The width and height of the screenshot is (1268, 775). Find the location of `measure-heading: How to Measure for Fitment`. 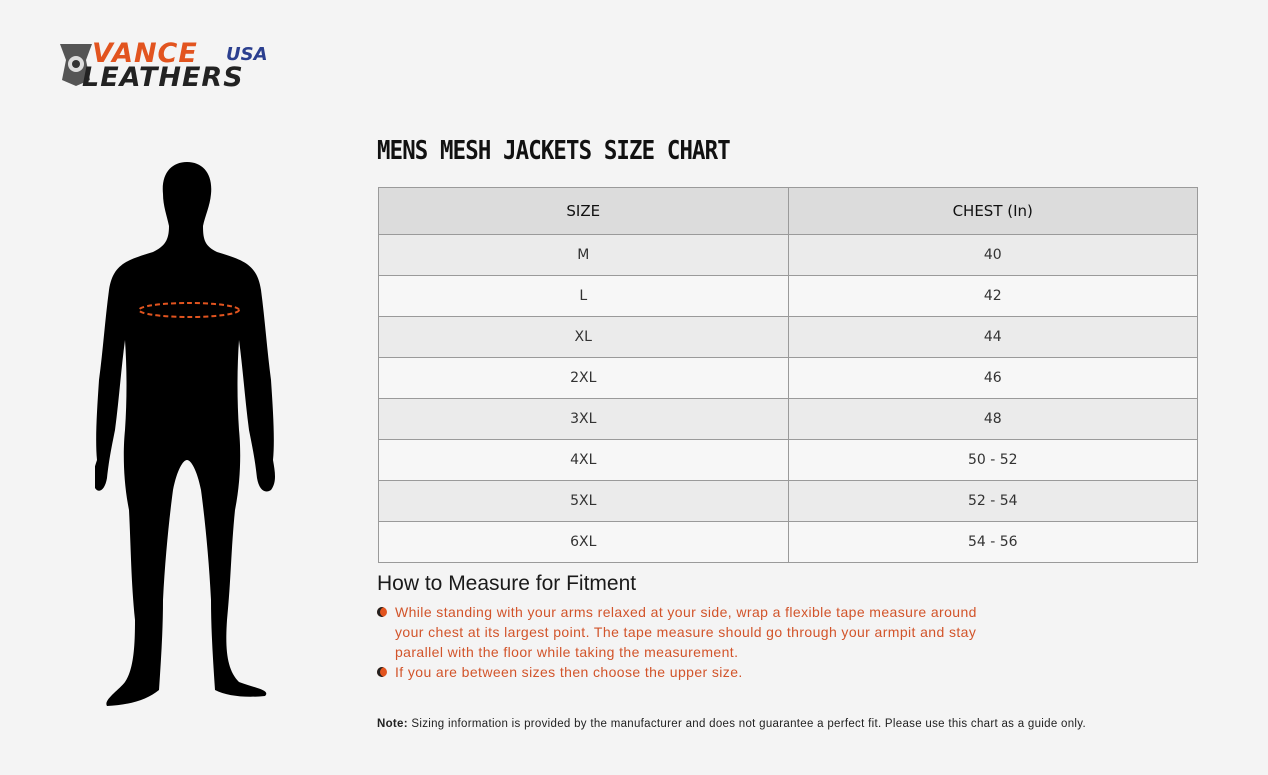

measure-heading: How to Measure for Fitment is located at coordinates (507, 583).